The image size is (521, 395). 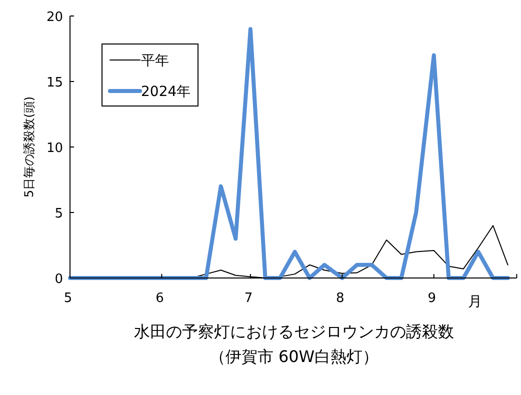 I want to click on x-tick-label: 7, so click(x=248, y=298).